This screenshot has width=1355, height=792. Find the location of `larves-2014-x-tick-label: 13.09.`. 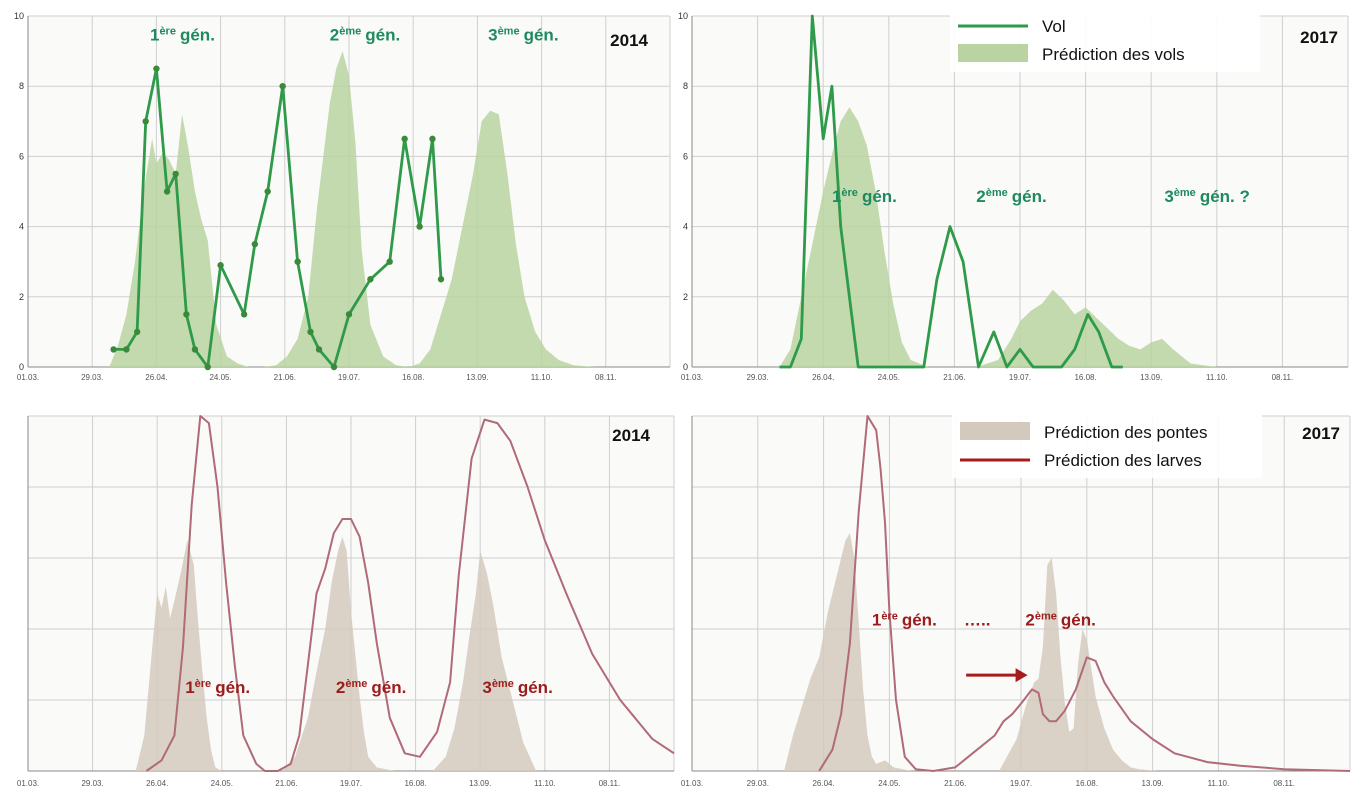

larves-2014-x-tick-label: 13.09. is located at coordinates (480, 783).